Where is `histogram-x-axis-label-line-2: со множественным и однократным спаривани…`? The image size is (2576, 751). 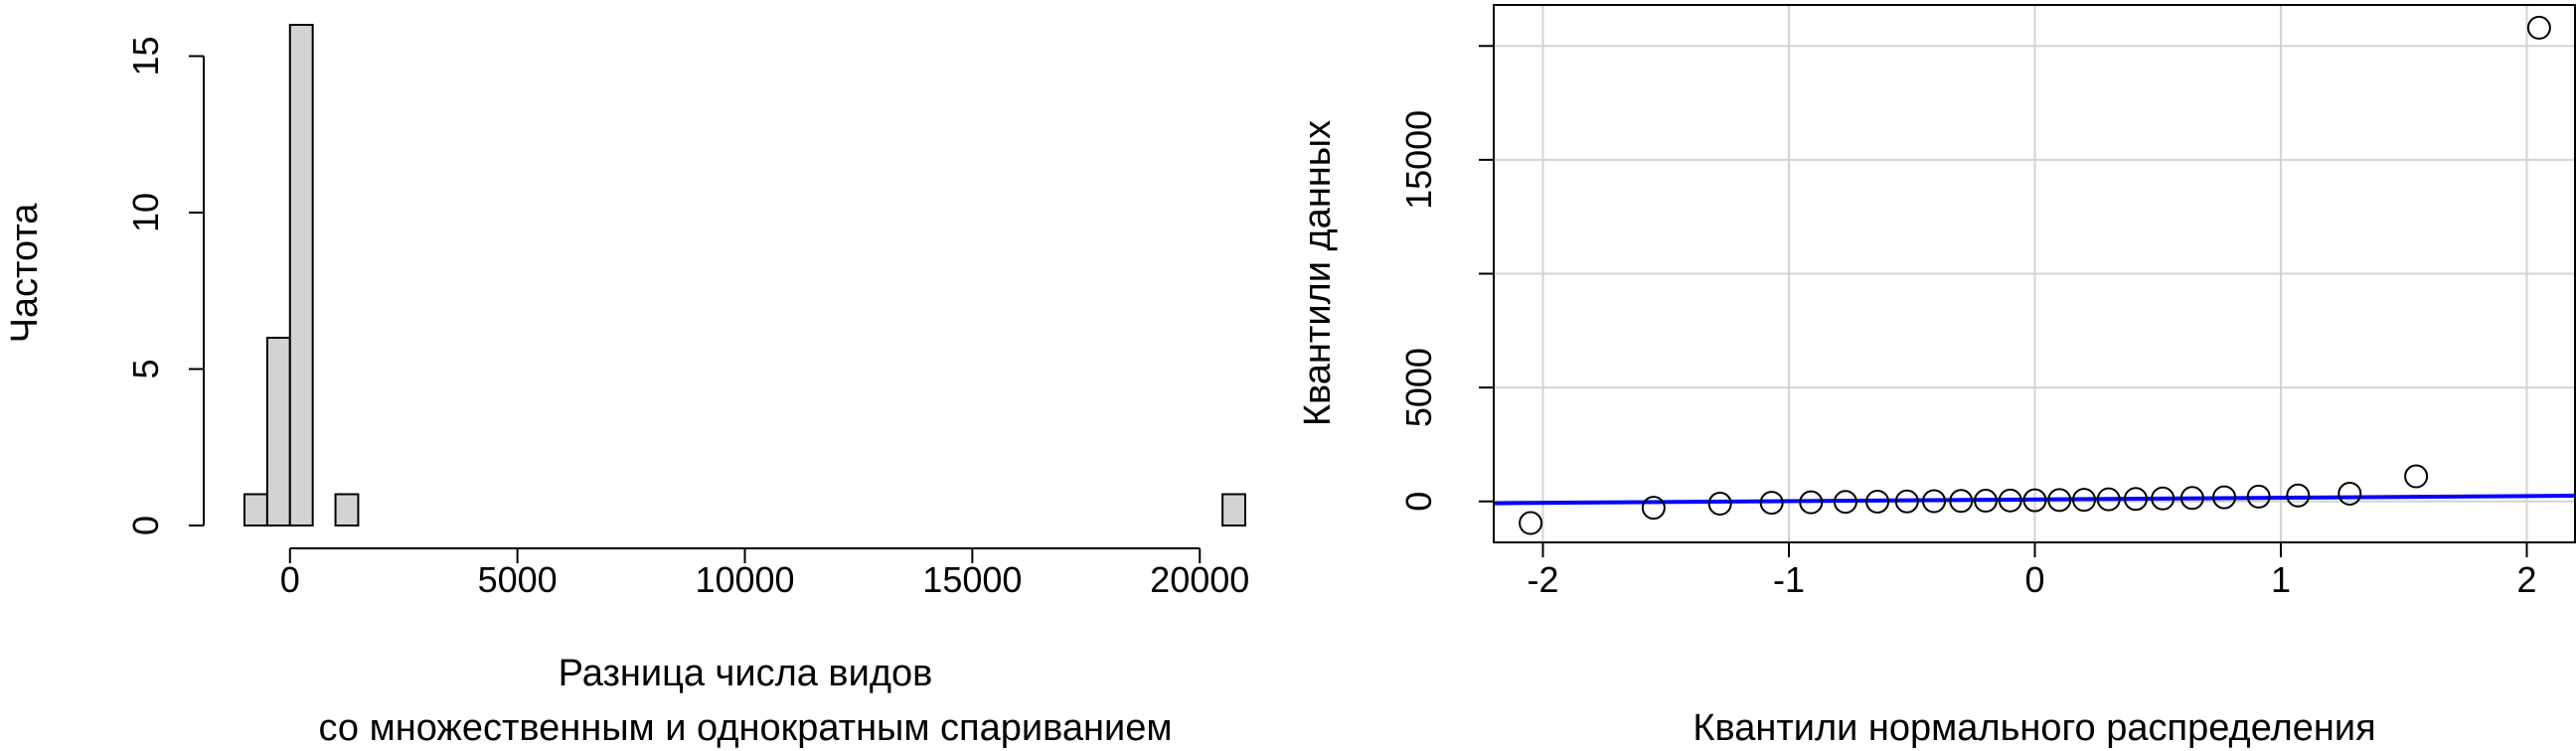
histogram-x-axis-label-line-2: со множественным и однократным спаривани… is located at coordinates (745, 728).